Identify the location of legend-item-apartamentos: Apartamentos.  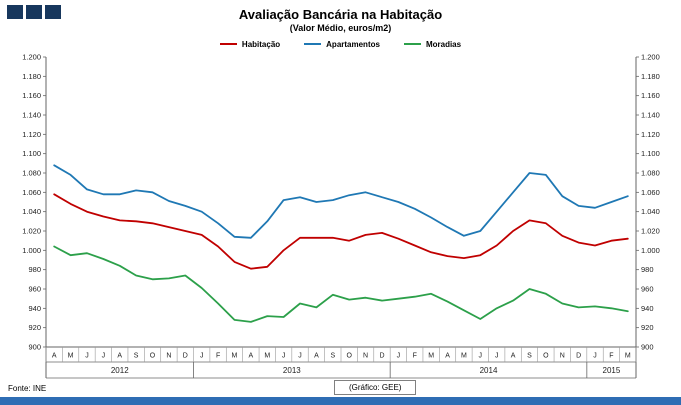
(342, 44).